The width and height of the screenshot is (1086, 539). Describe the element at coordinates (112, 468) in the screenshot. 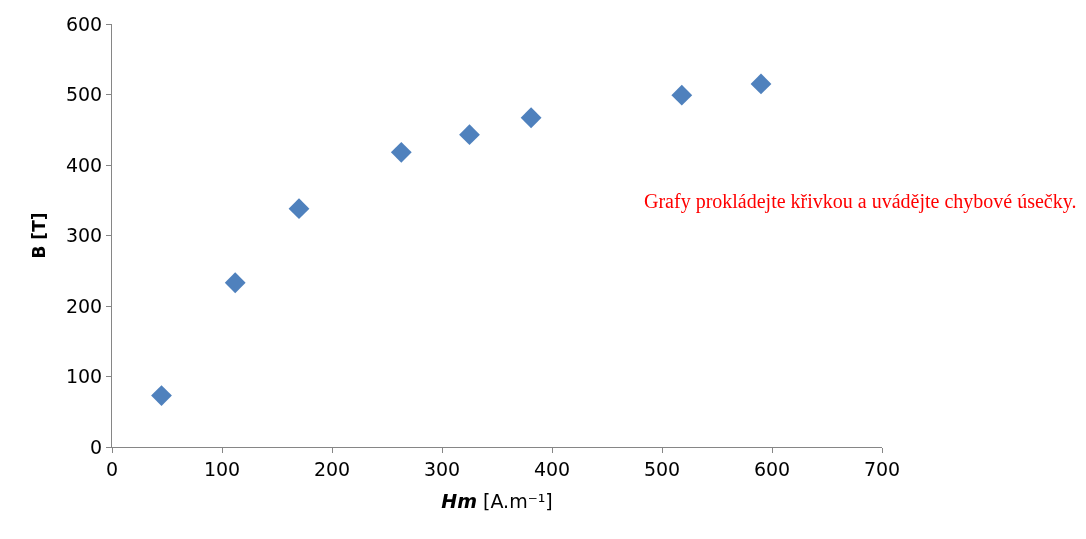

I see `x-tick-label: 0` at that location.